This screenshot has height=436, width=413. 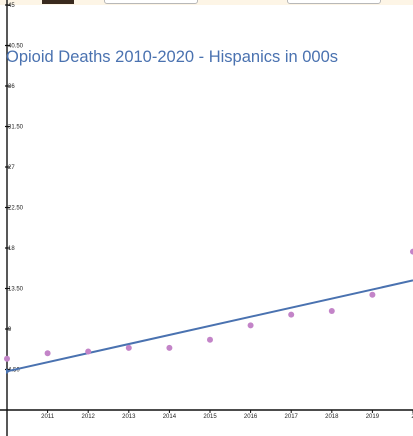 What do you see at coordinates (16, 209) in the screenshot?
I see `y-tick-label: 22.50` at bounding box center [16, 209].